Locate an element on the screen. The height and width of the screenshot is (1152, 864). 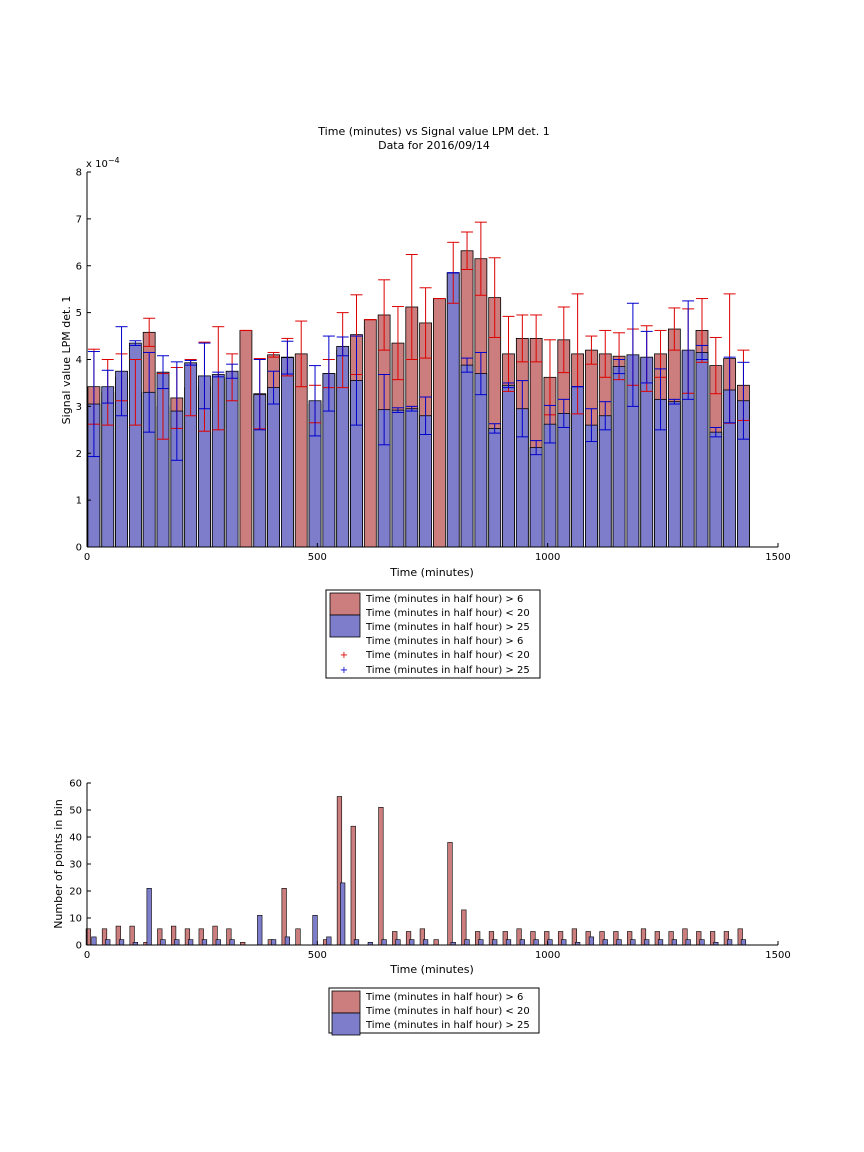
y-axis-label: Signal value LPM det. 1 is located at coordinates (66, 360).